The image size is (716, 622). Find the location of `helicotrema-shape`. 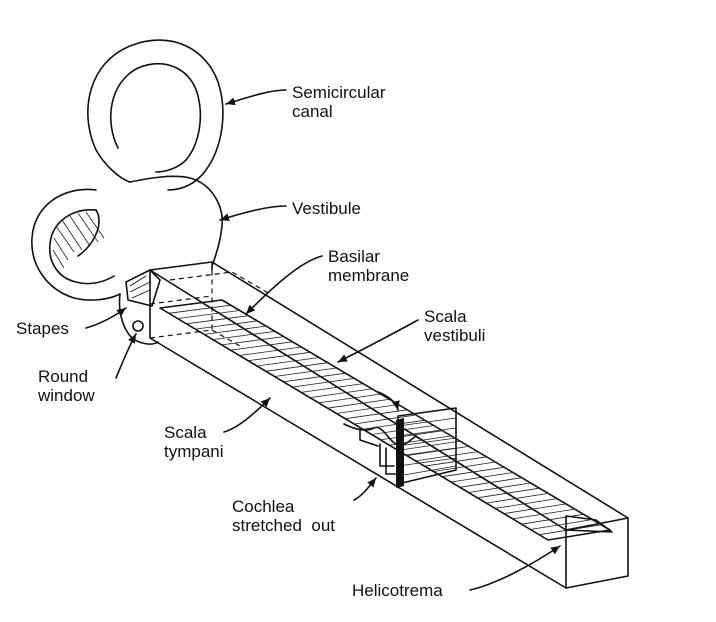

helicotrema-shape is located at coordinates (589, 524).